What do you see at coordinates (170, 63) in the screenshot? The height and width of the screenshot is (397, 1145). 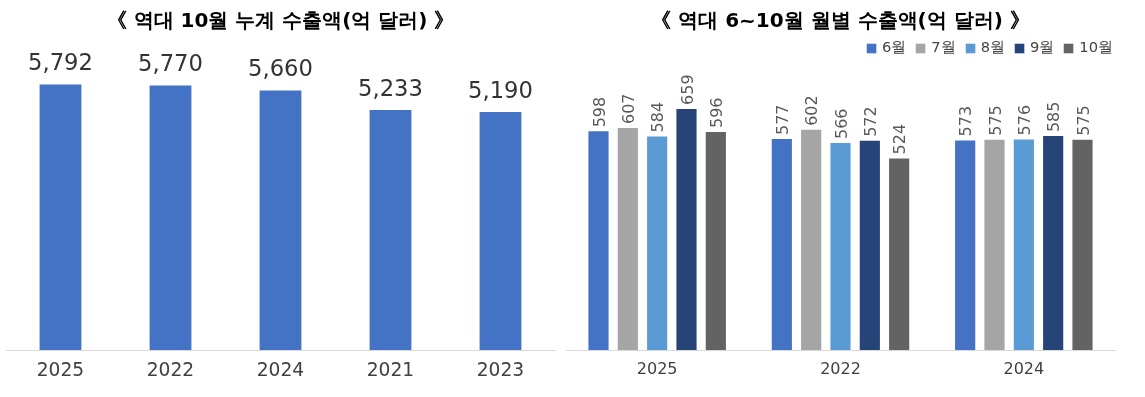 I see `data-label: 5,770` at bounding box center [170, 63].